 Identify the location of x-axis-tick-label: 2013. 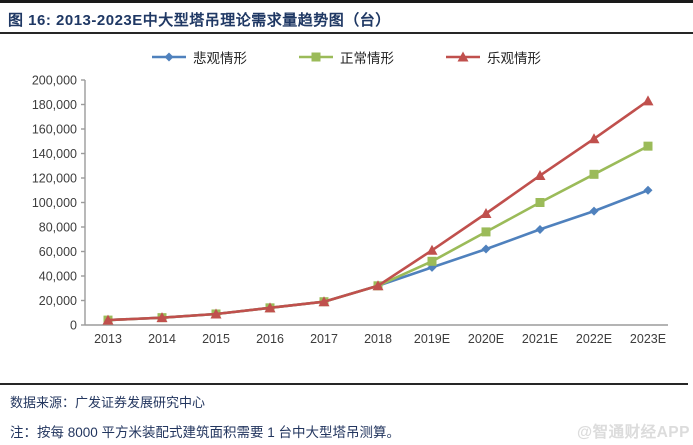
(108, 339).